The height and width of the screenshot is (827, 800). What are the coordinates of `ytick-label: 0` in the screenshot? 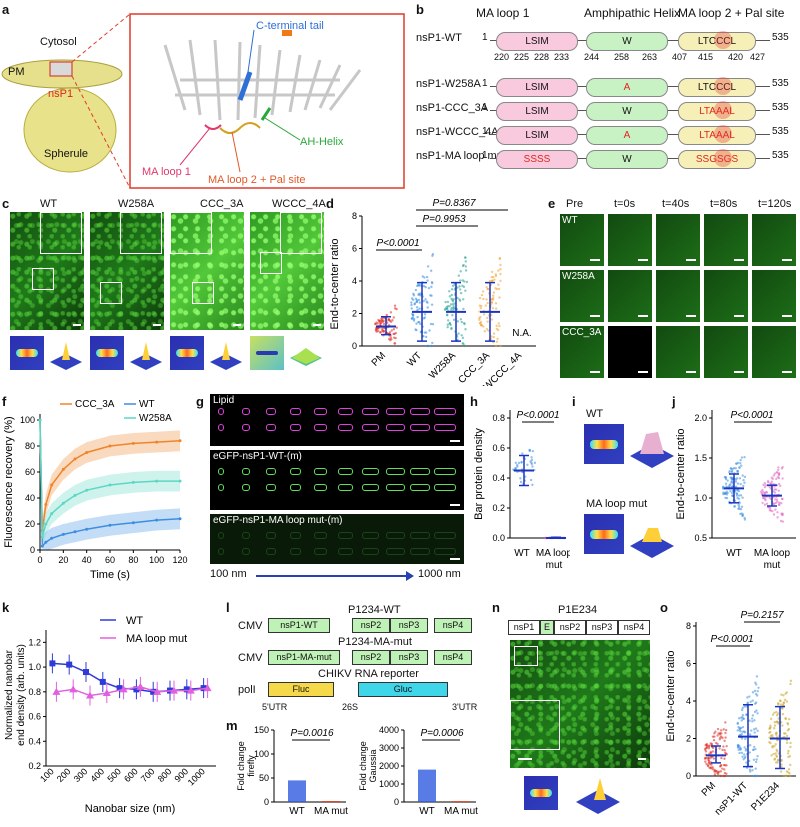 It's located at (266, 802).